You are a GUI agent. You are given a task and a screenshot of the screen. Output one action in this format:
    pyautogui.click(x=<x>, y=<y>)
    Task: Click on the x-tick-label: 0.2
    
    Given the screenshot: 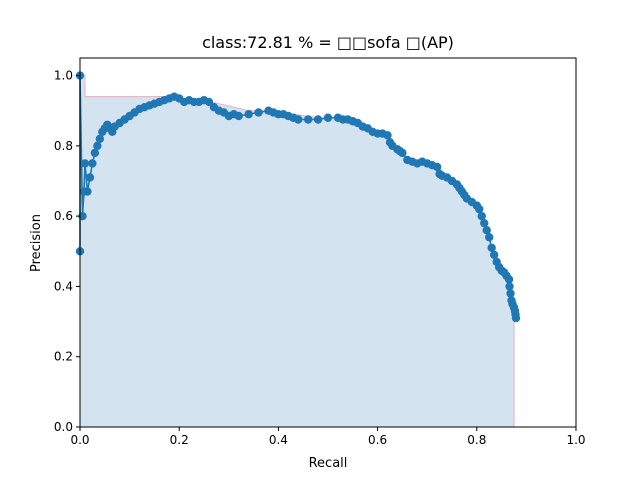 What is the action you would take?
    pyautogui.click(x=179, y=440)
    